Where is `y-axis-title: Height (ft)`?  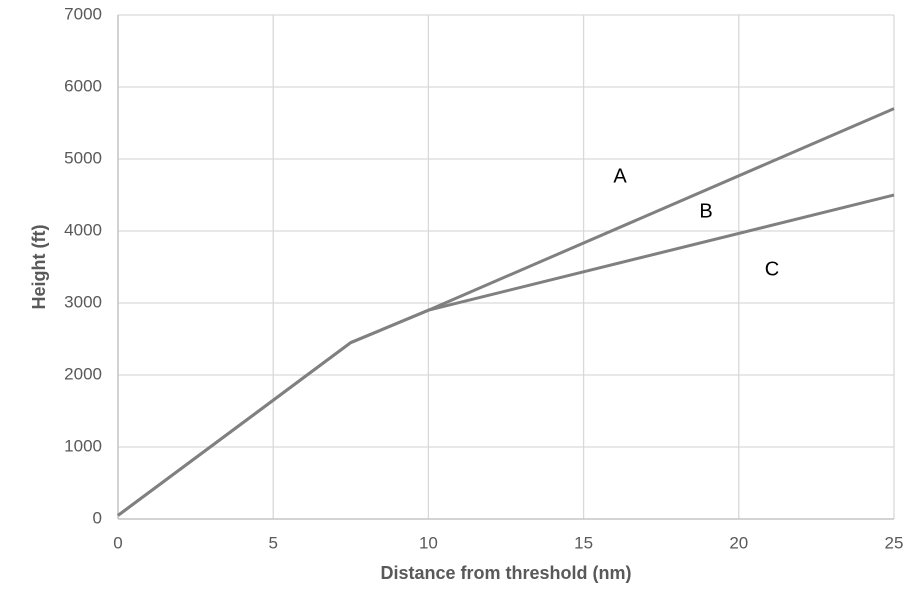
y-axis-title: Height (ft) is located at coordinates (39, 267).